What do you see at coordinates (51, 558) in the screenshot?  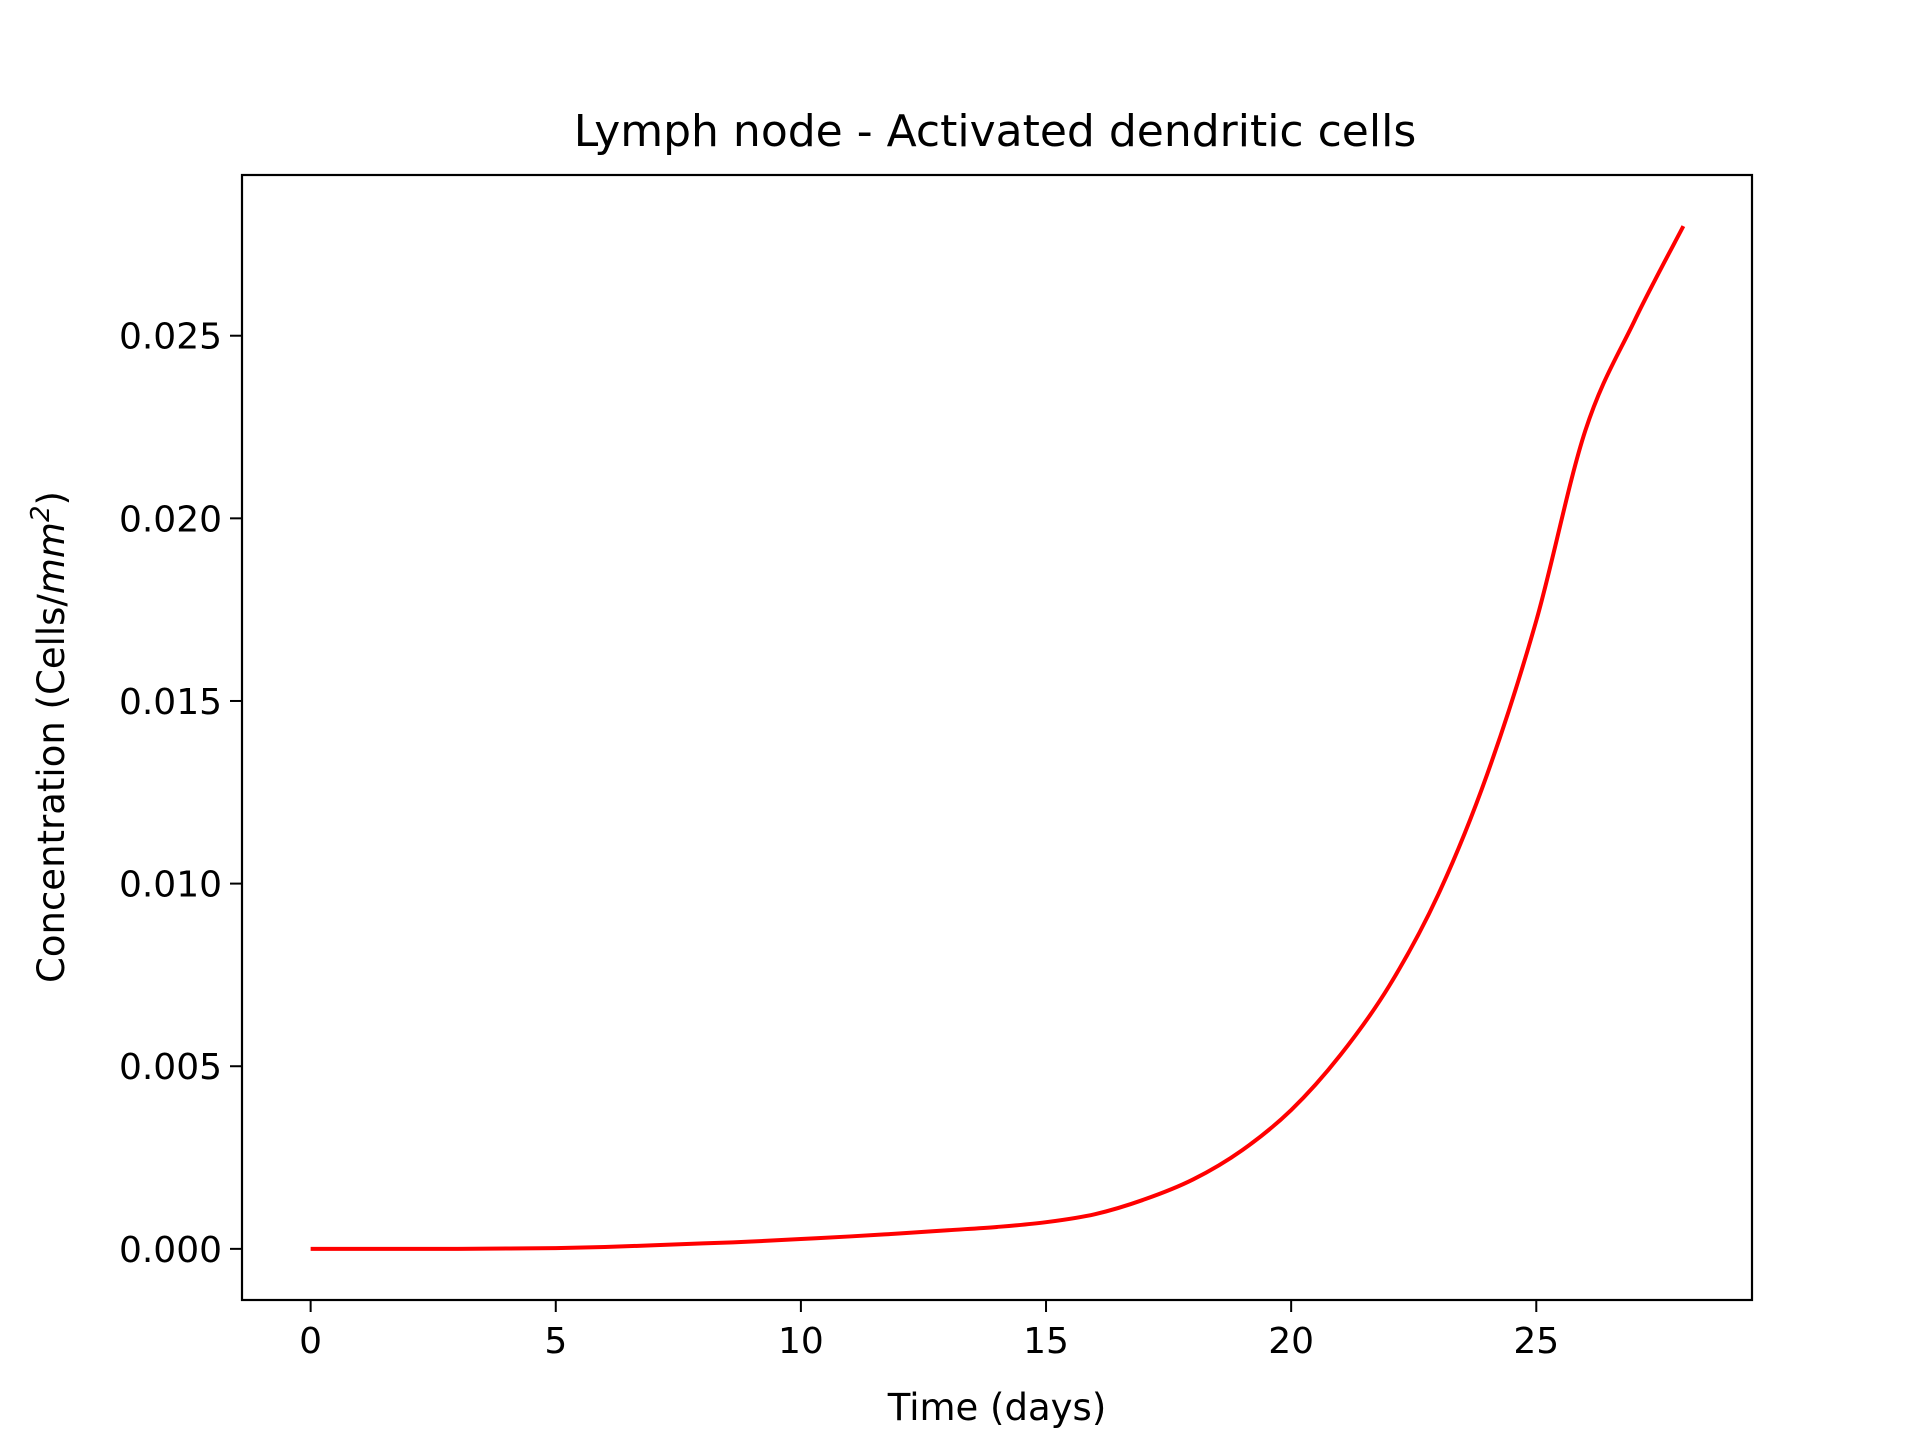 I see `y-axis-label-unit: mm` at bounding box center [51, 558].